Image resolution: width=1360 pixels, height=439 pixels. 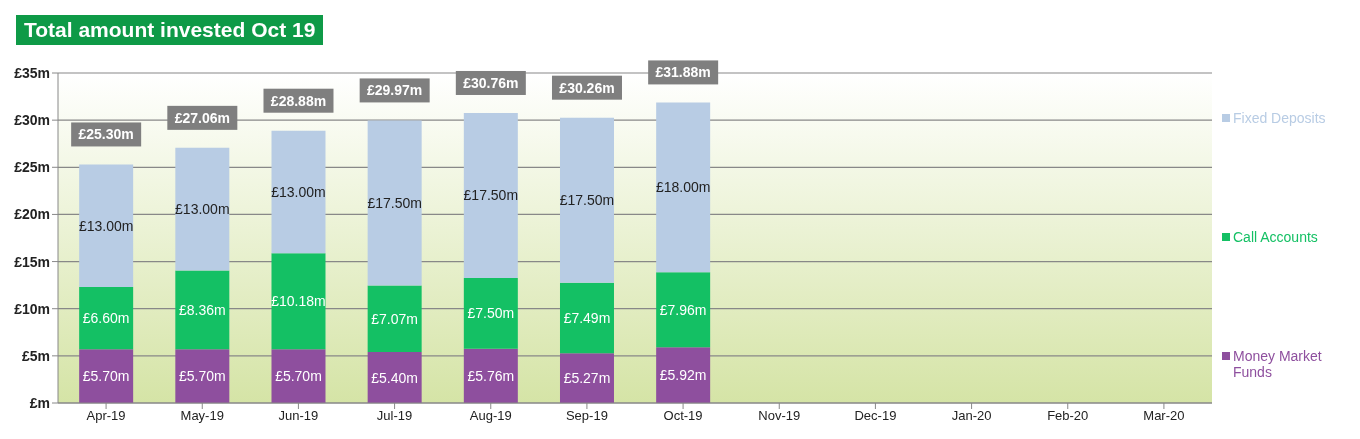 I want to click on data-label: £7.07m, so click(x=395, y=318).